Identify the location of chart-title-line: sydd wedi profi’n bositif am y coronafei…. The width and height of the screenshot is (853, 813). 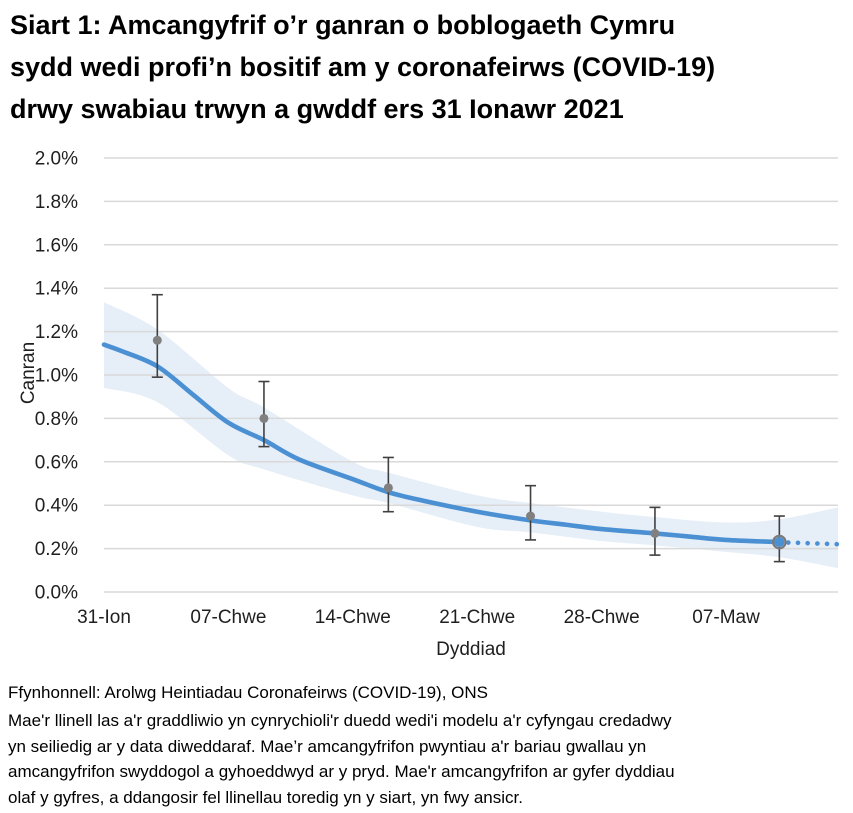
(363, 67).